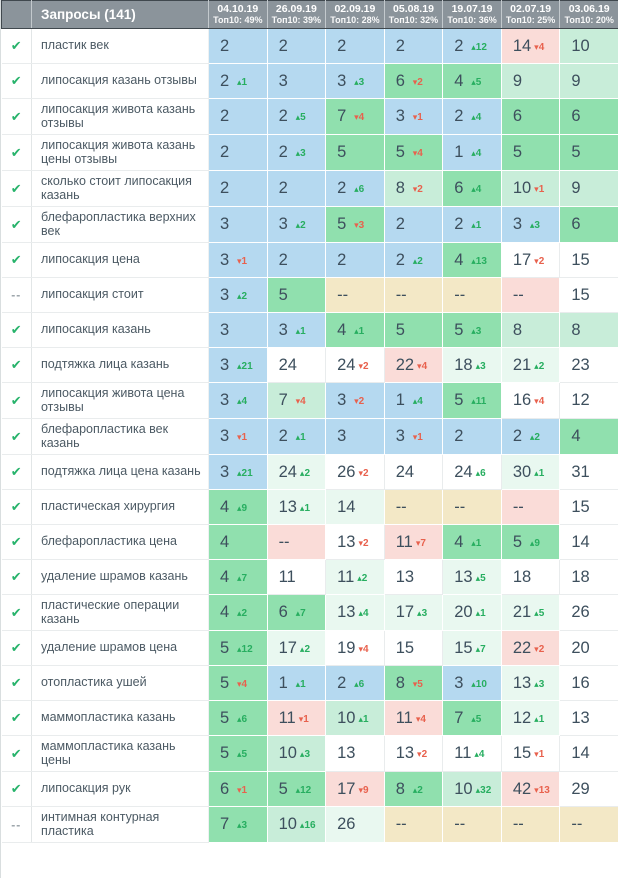  Describe the element at coordinates (472, 683) in the screenshot. I see `position-cell: 3 ▴10` at that location.